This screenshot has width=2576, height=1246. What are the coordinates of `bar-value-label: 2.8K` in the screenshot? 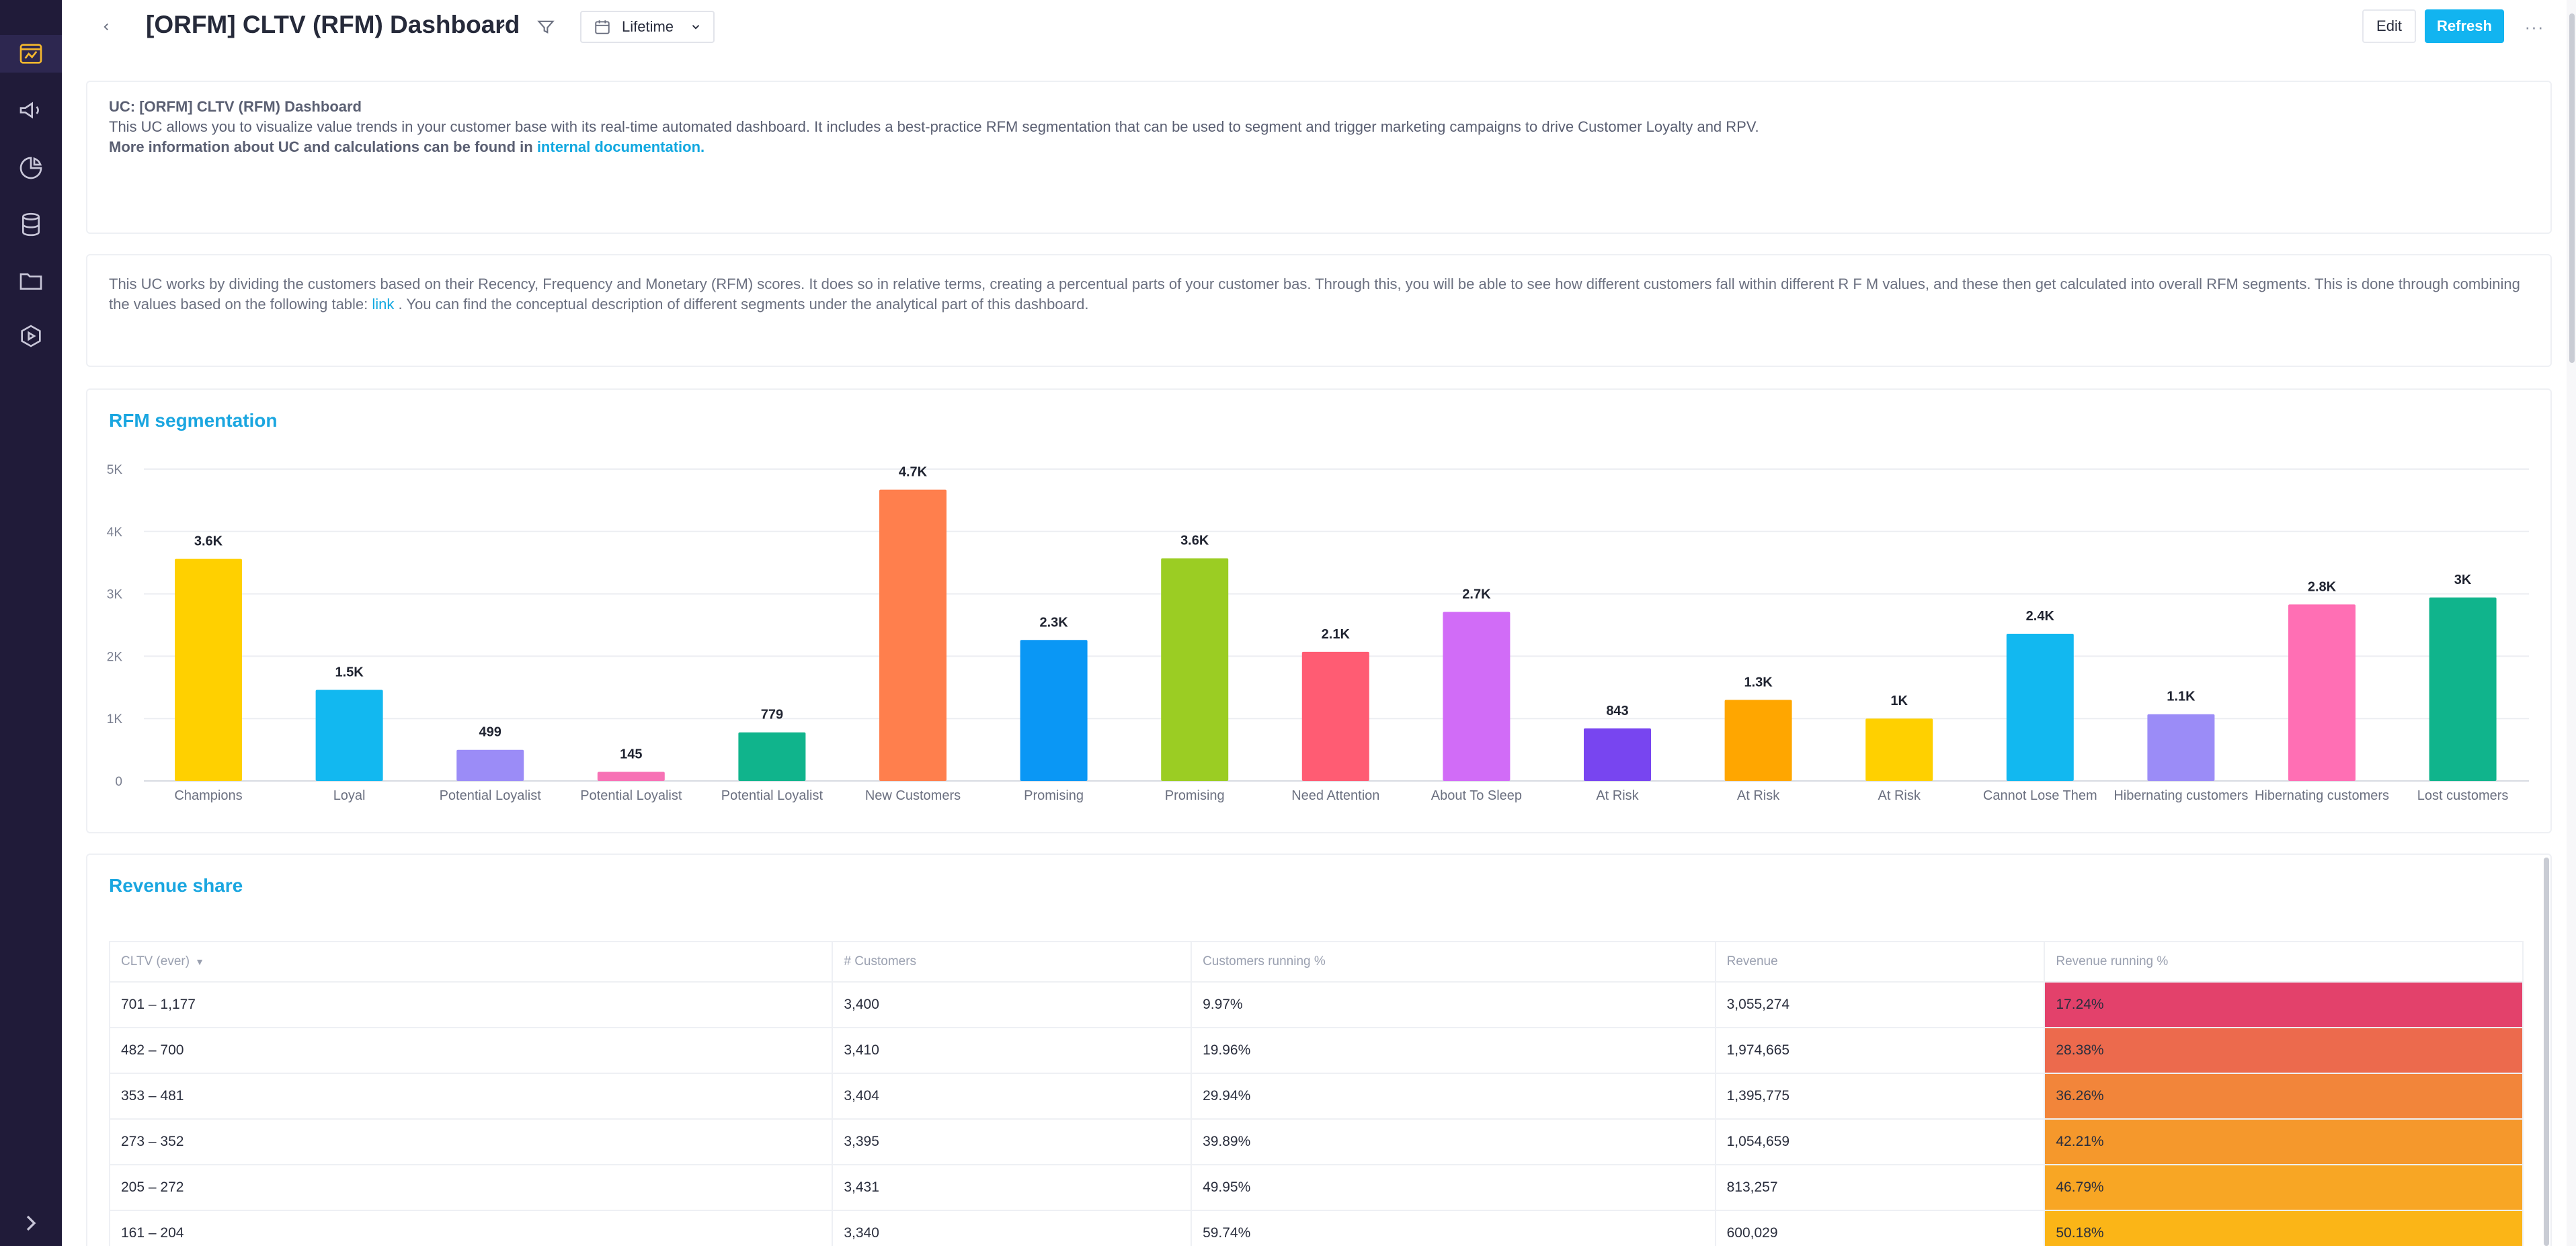 It's located at (2322, 586).